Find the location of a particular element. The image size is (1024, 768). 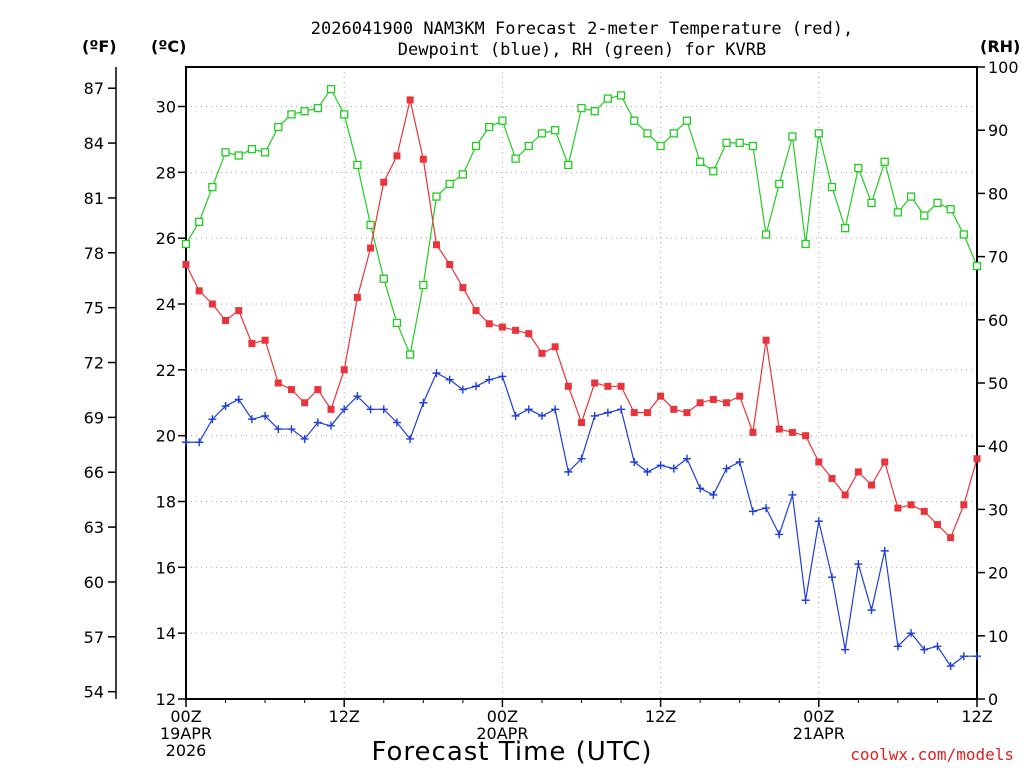

x-tick-label: 2026 is located at coordinates (186, 750).